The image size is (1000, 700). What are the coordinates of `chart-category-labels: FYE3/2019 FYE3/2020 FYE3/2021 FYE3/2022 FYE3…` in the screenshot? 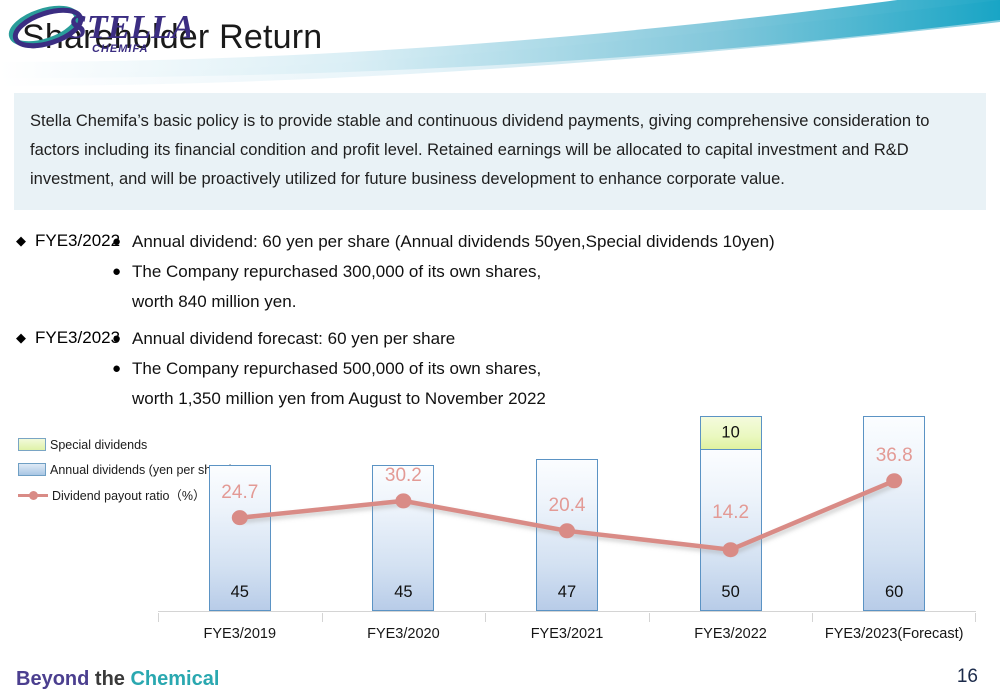 It's located at (567, 634).